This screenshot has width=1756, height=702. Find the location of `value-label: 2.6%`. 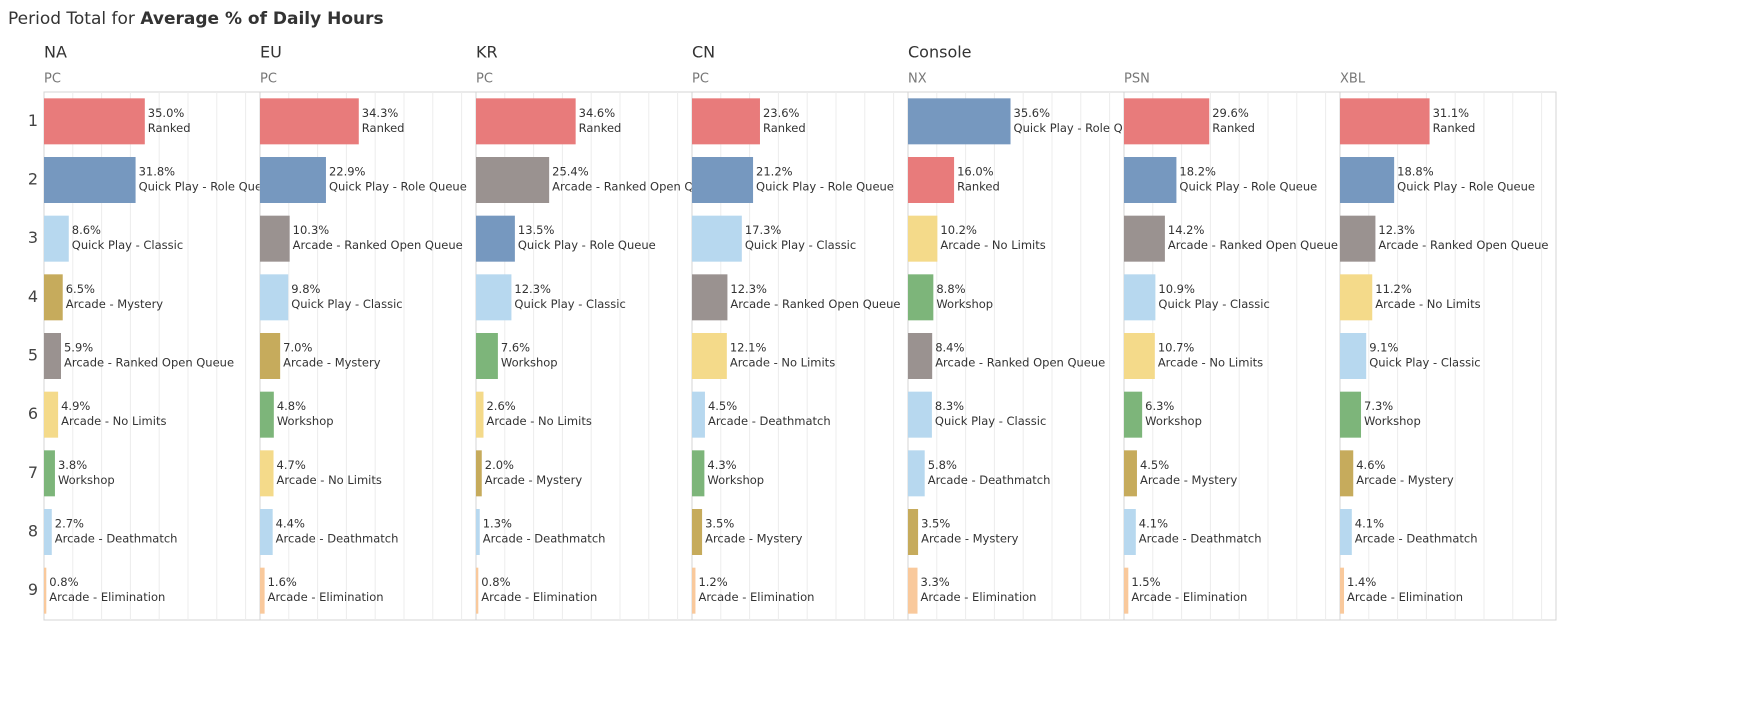

value-label: 2.6% is located at coordinates (500, 406).